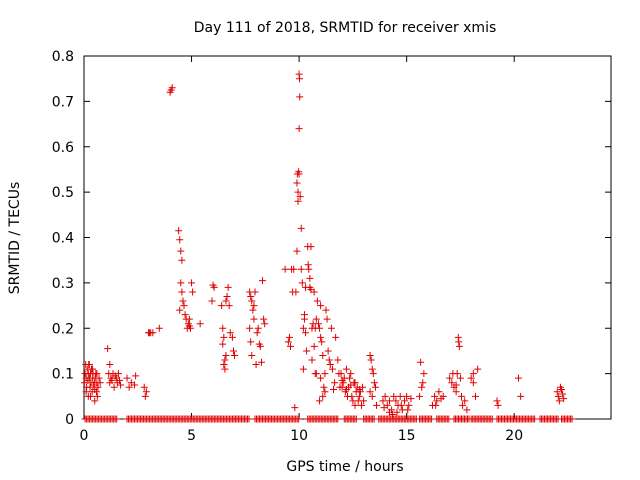 This screenshot has height=480, width=640. What do you see at coordinates (344, 467) in the screenshot?
I see `x-axis-label: GPS time / hours` at bounding box center [344, 467].